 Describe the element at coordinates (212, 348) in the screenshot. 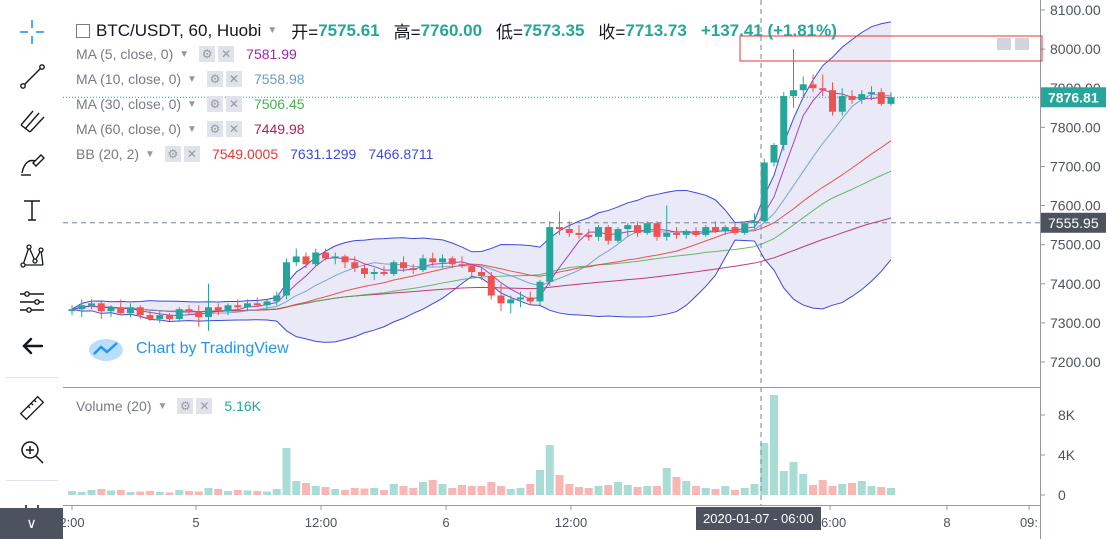

I see `watermark-text: Chart by TradingView` at that location.